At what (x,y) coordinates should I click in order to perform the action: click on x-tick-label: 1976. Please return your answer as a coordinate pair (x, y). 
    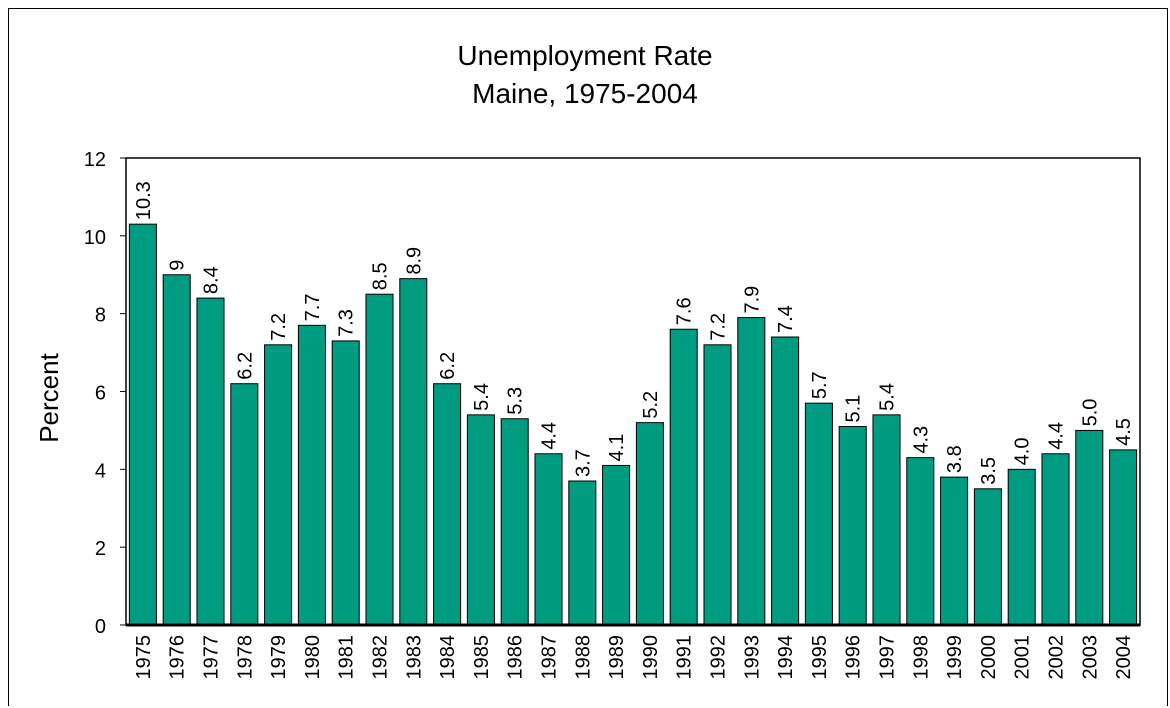
    Looking at the image, I should click on (178, 657).